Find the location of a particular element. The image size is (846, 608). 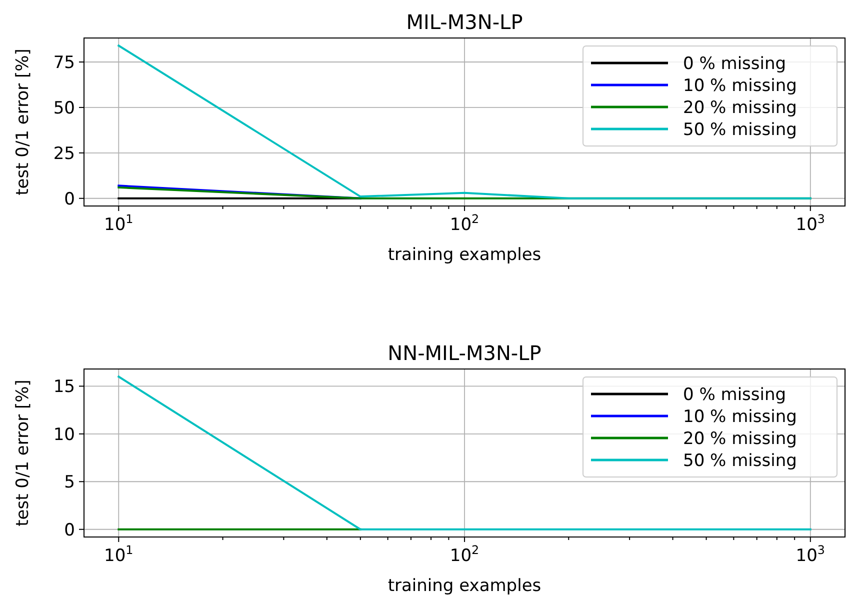

y-tick-label: 10 is located at coordinates (64, 434).